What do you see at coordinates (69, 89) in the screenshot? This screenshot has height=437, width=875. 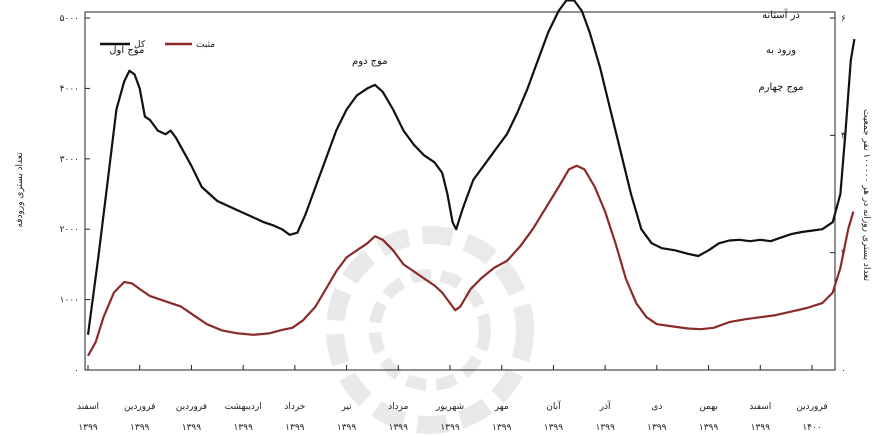 I see `left-tick-label: ۴۰۰۰` at bounding box center [69, 89].